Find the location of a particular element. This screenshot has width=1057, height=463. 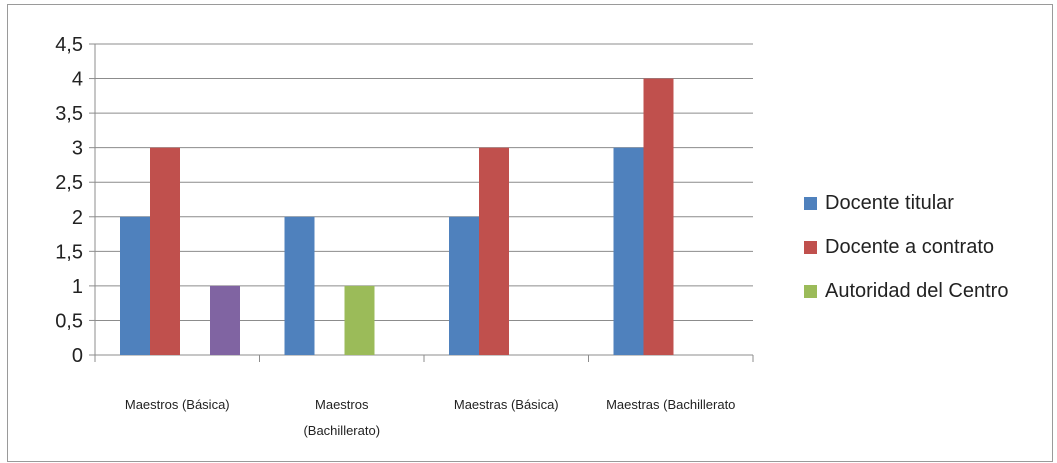

y-tick-label: 3,5 is located at coordinates (69, 114).